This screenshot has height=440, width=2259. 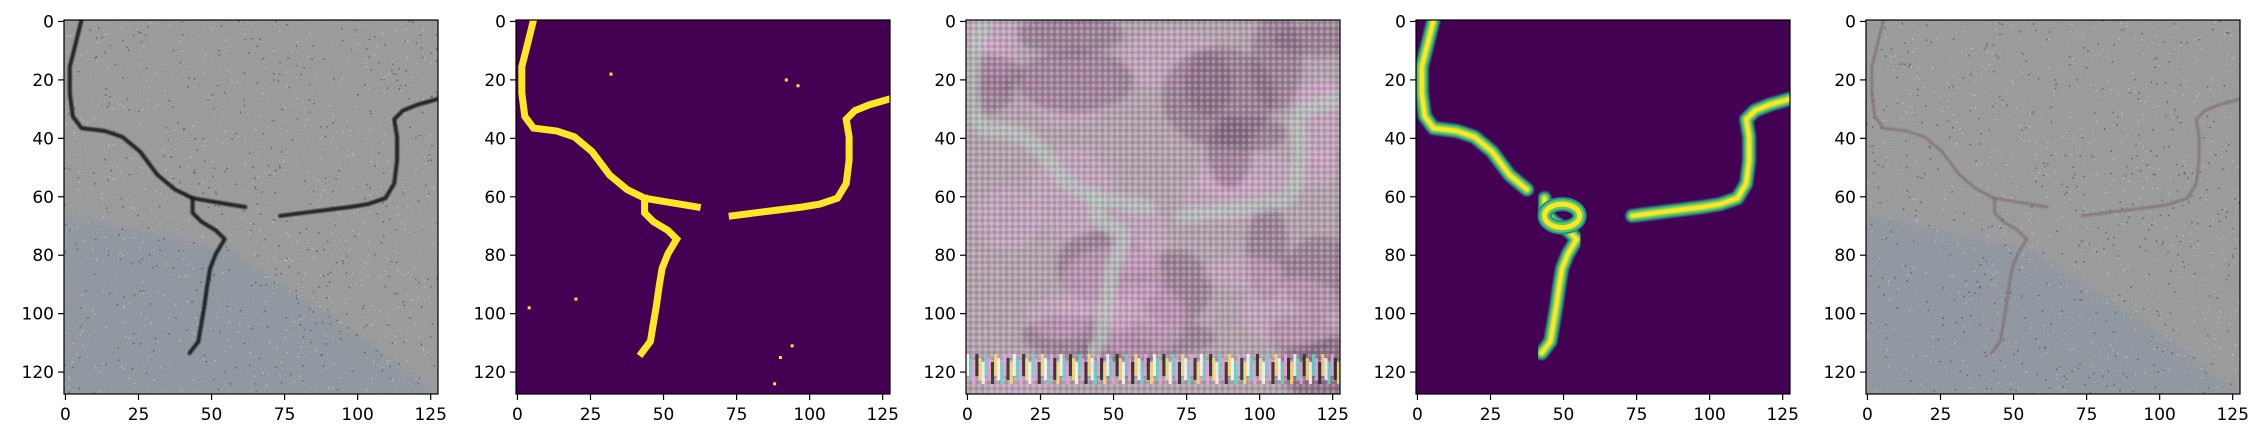 What do you see at coordinates (207, 276) in the screenshot?
I see `crack-line` at bounding box center [207, 276].